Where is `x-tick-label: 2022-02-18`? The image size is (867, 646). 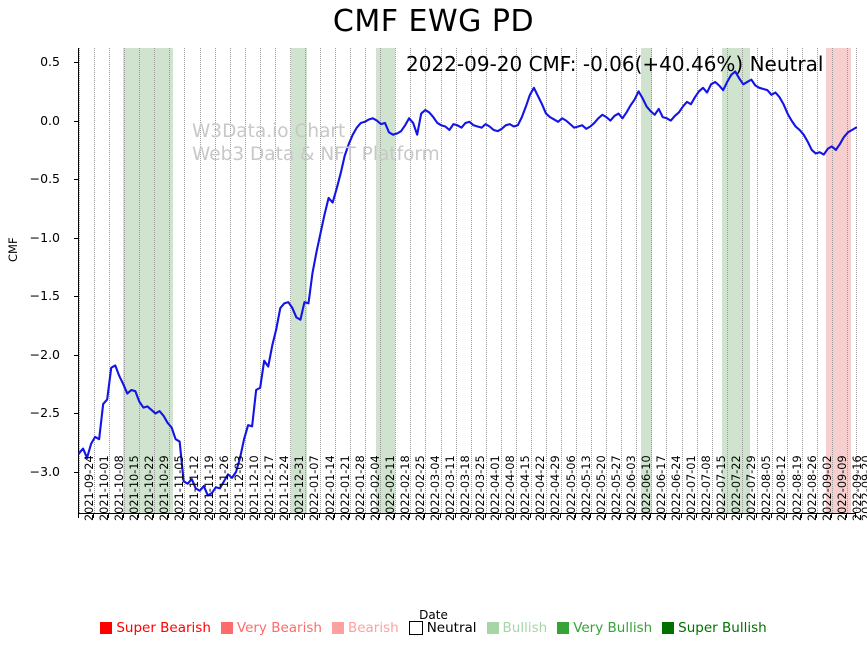
x-tick-label: 2022-02-18 is located at coordinates (405, 488).